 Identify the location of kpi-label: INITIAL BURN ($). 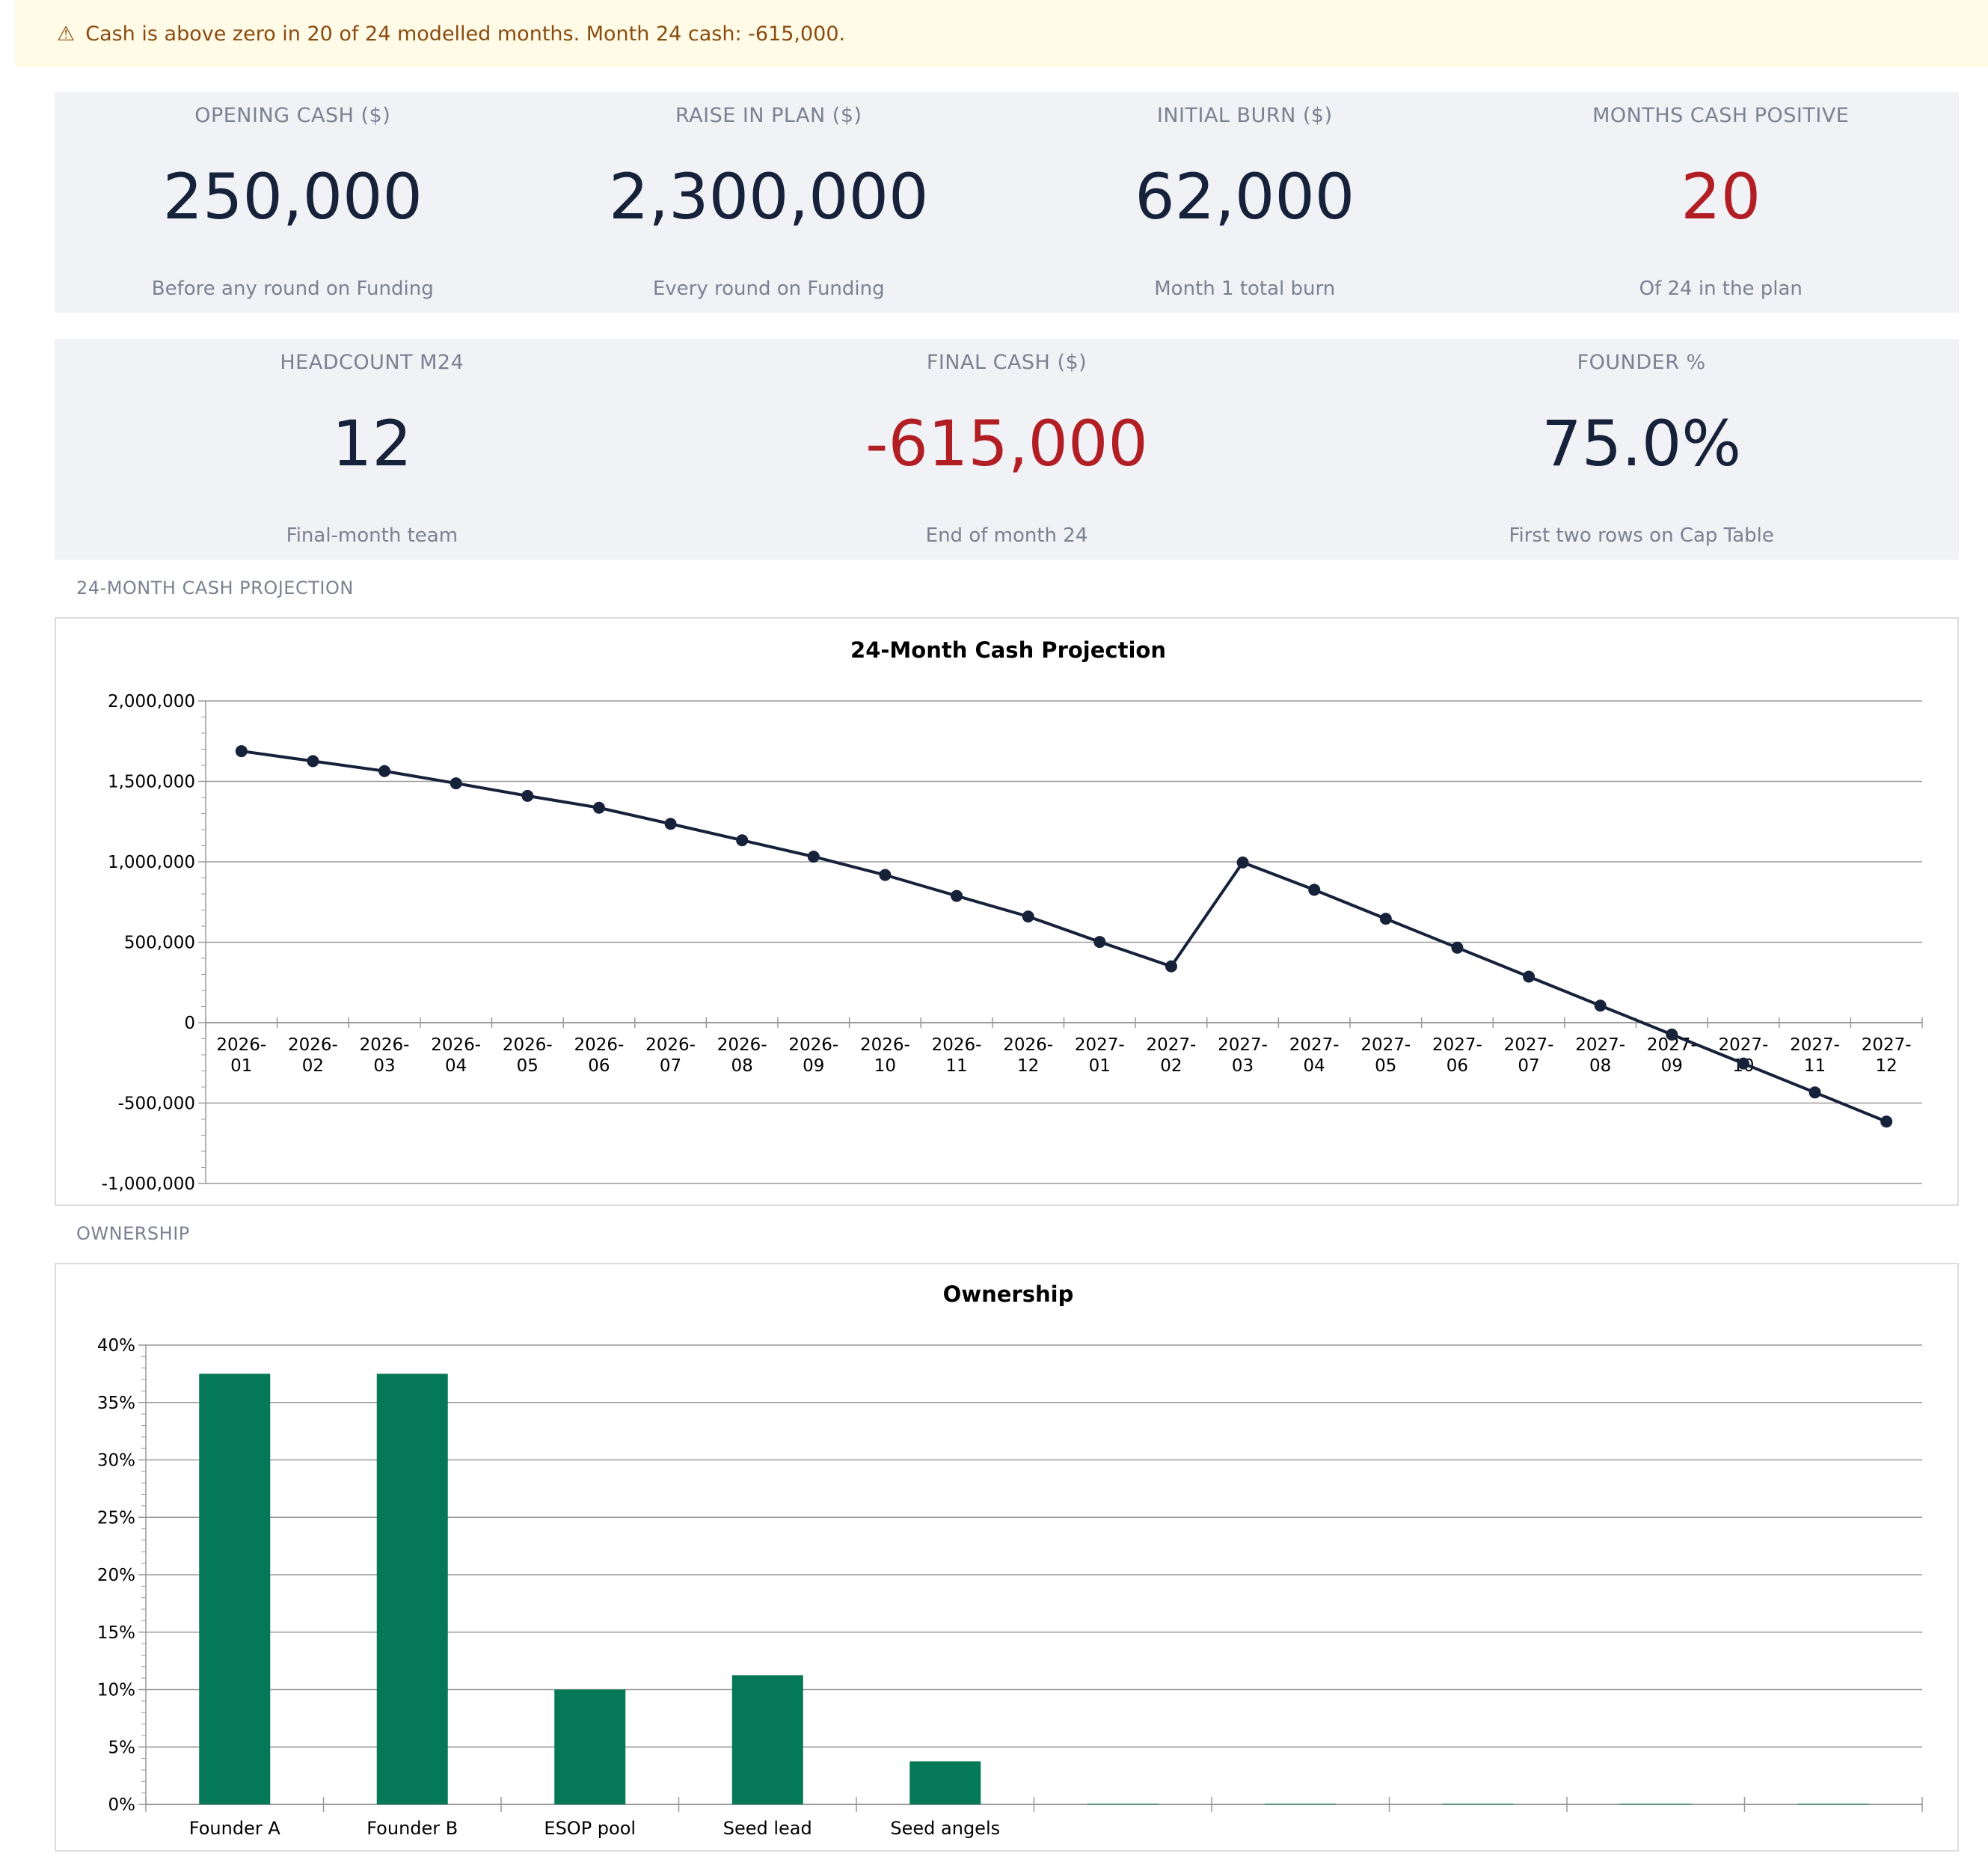
(1244, 115).